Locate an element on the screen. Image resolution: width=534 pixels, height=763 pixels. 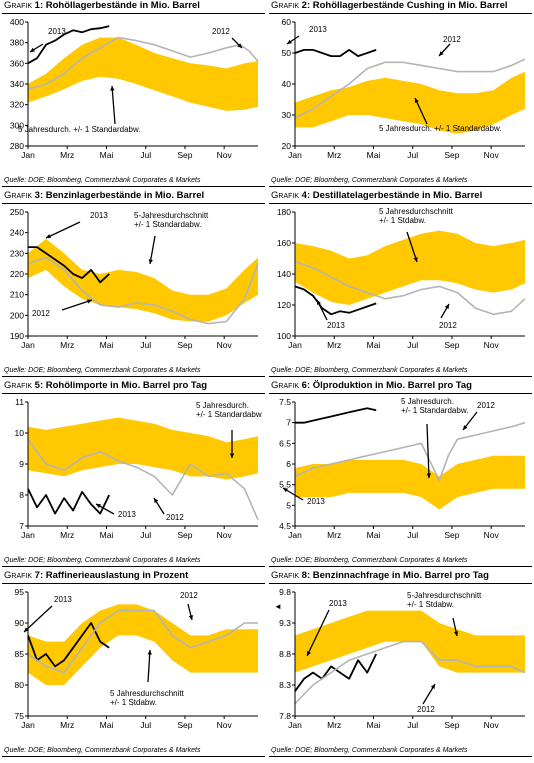
y-tick-label: 85 is located at coordinates (20, 654).